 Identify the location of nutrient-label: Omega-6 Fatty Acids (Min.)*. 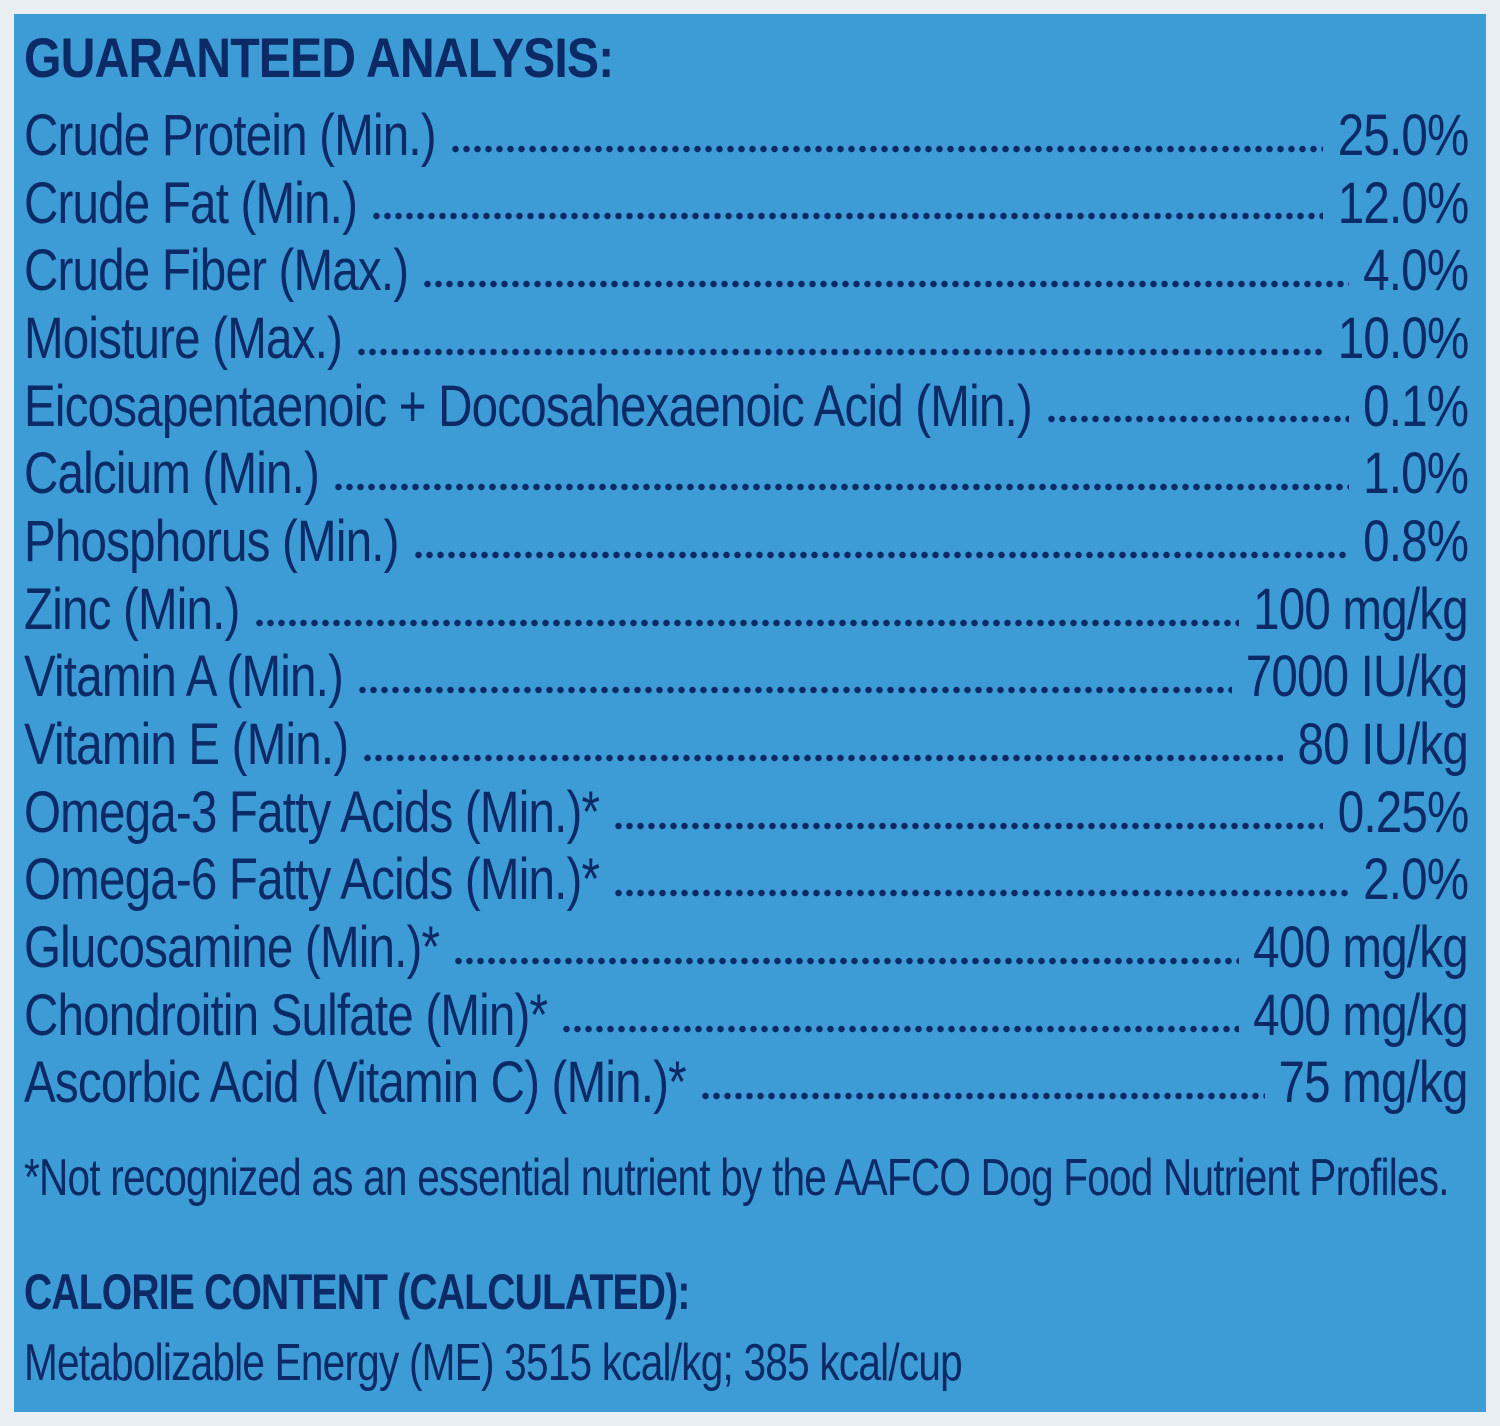
(312, 880).